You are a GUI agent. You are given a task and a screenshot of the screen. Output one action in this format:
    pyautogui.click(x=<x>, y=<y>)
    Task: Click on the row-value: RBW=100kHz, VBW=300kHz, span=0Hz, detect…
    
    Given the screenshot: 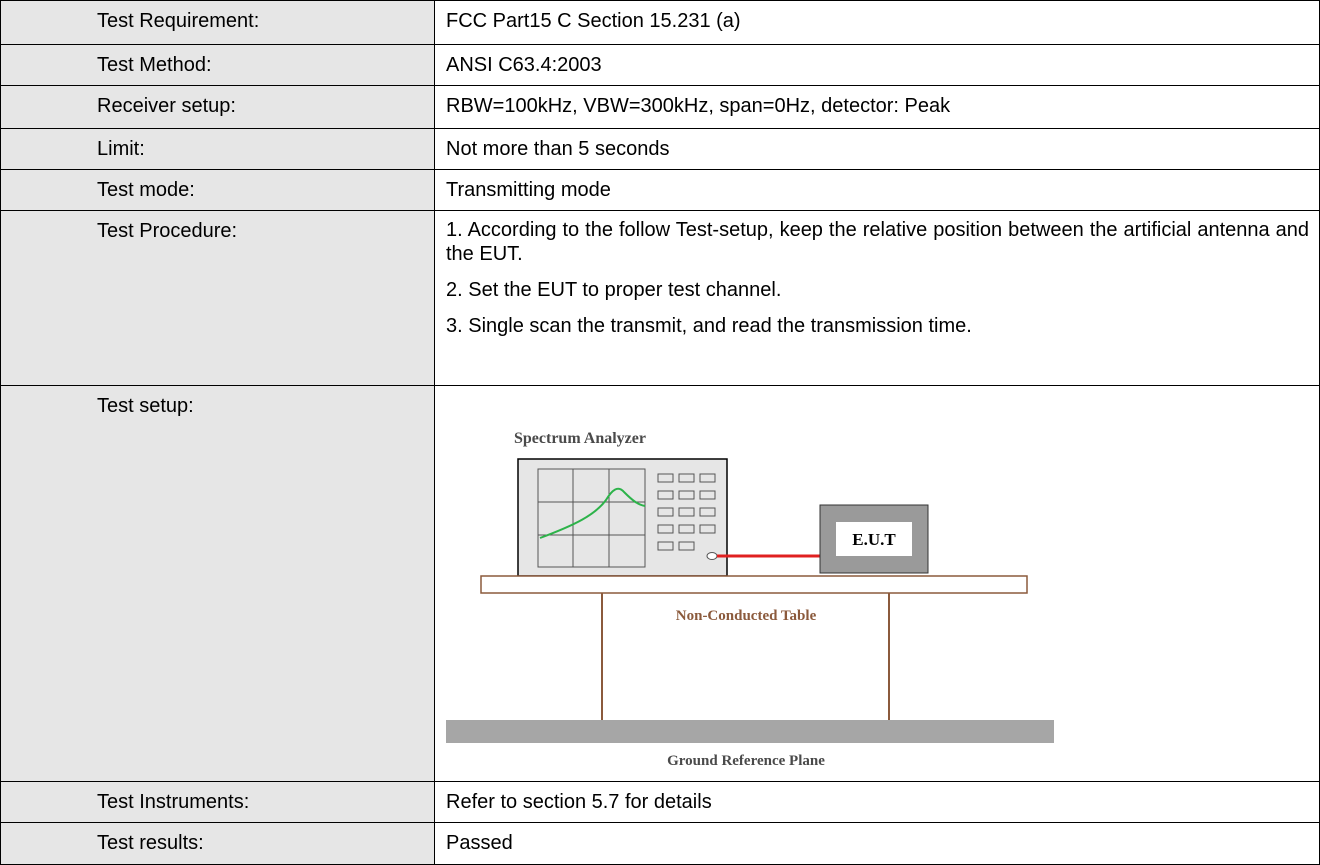 What is the action you would take?
    pyautogui.click(x=877, y=107)
    